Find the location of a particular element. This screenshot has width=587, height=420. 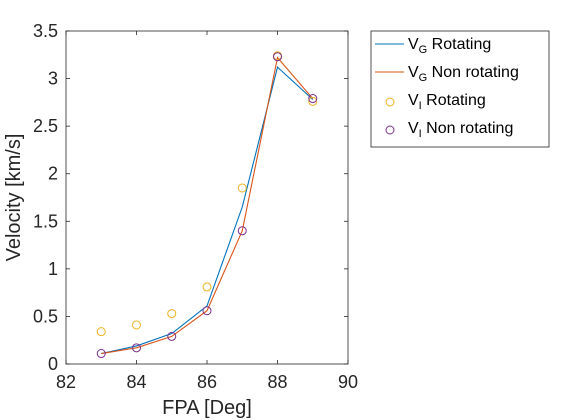

y-tick-label: 1 is located at coordinates (53, 269).